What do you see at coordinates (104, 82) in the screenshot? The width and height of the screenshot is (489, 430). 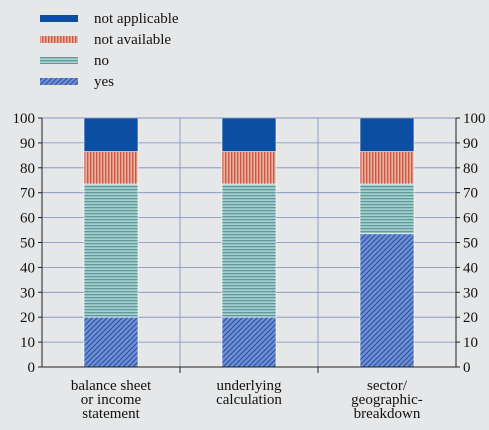 I see `legend-label: yes` at bounding box center [104, 82].